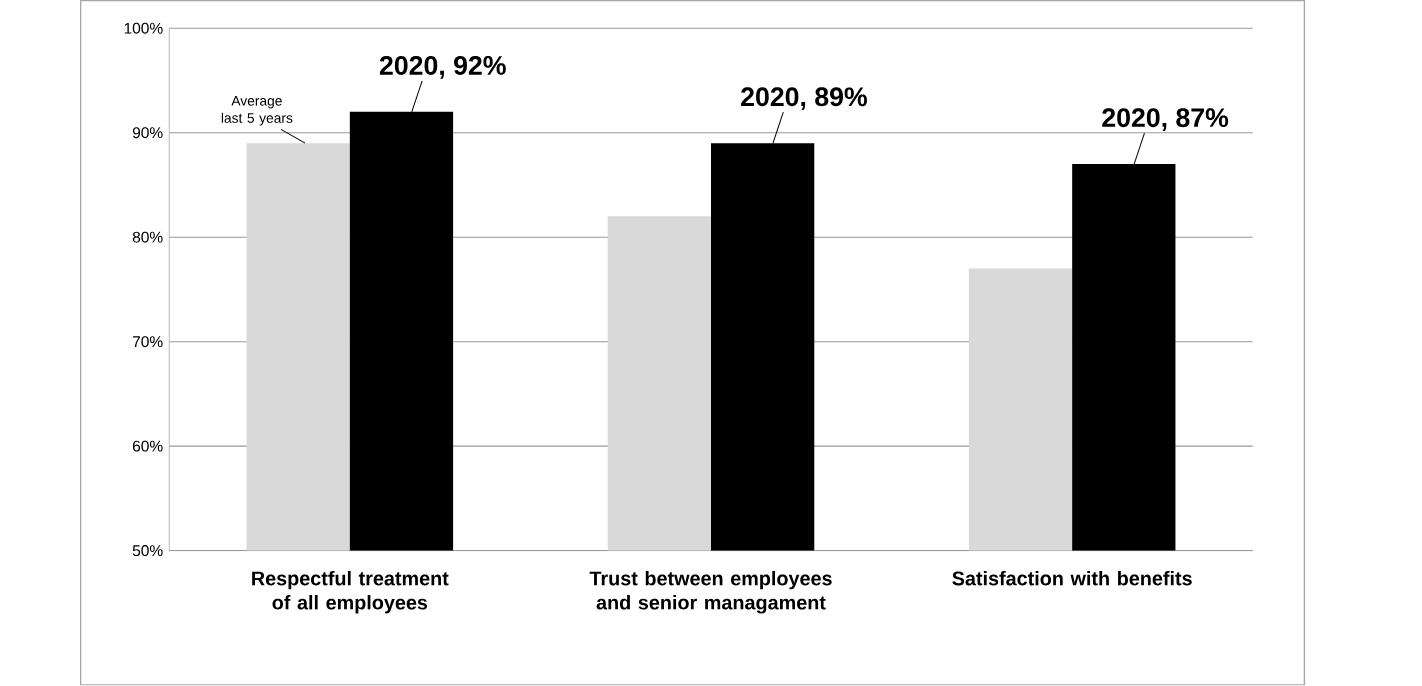  I want to click on y-tick-label: 60%, so click(147, 446).